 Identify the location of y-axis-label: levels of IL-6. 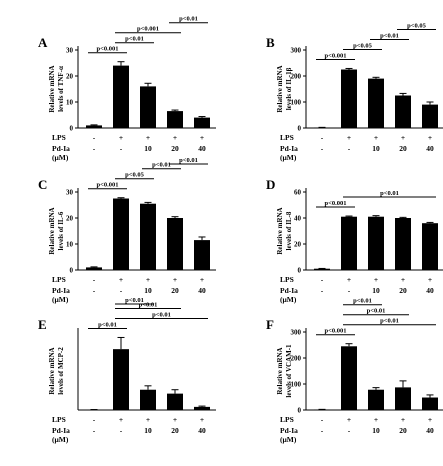
(61, 230).